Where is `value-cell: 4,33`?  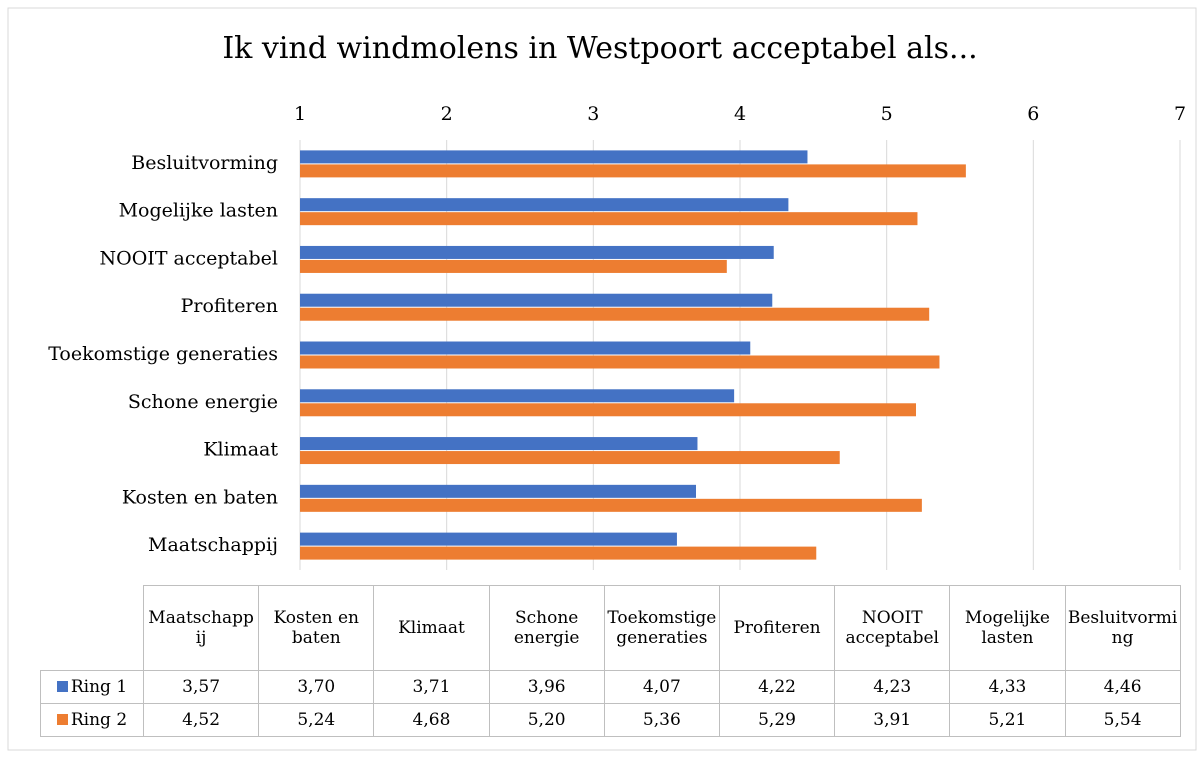 value-cell: 4,33 is located at coordinates (1007, 687).